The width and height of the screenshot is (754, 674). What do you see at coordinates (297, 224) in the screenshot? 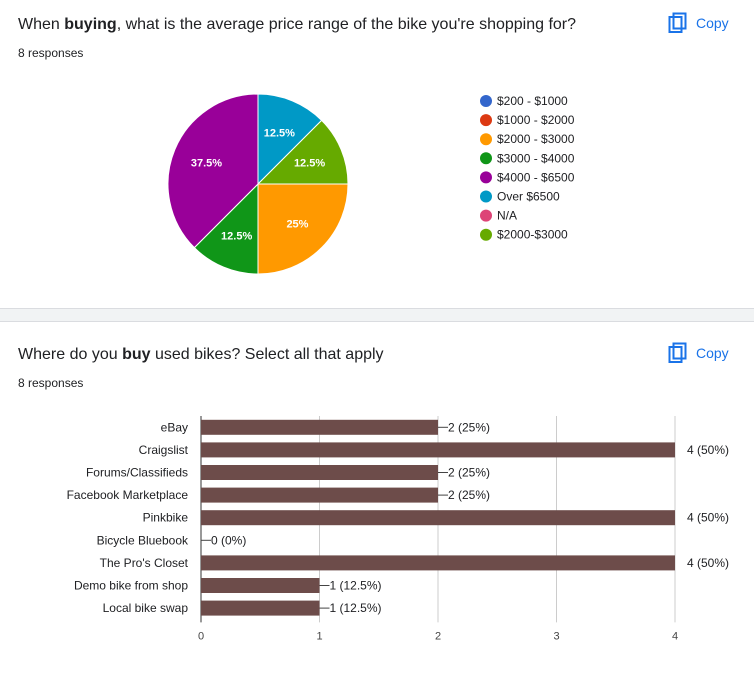
I see `pie-slice-label: 25%` at bounding box center [297, 224].